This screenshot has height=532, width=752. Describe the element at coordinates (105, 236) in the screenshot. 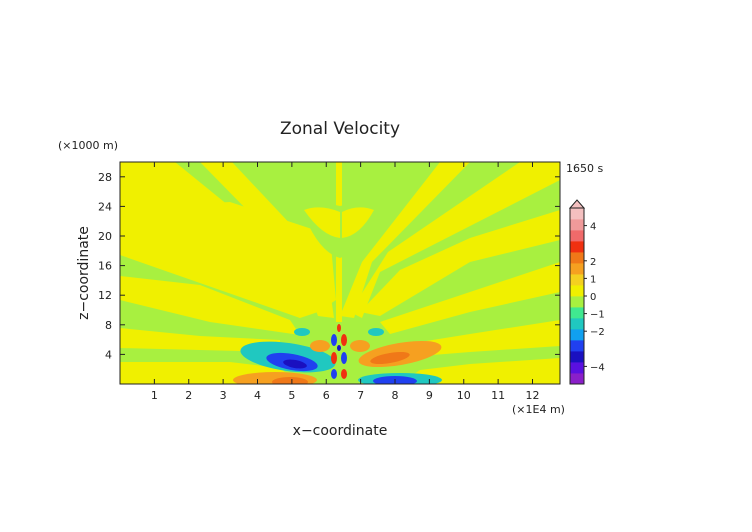

I see `y-tick-label-5: 20` at that location.